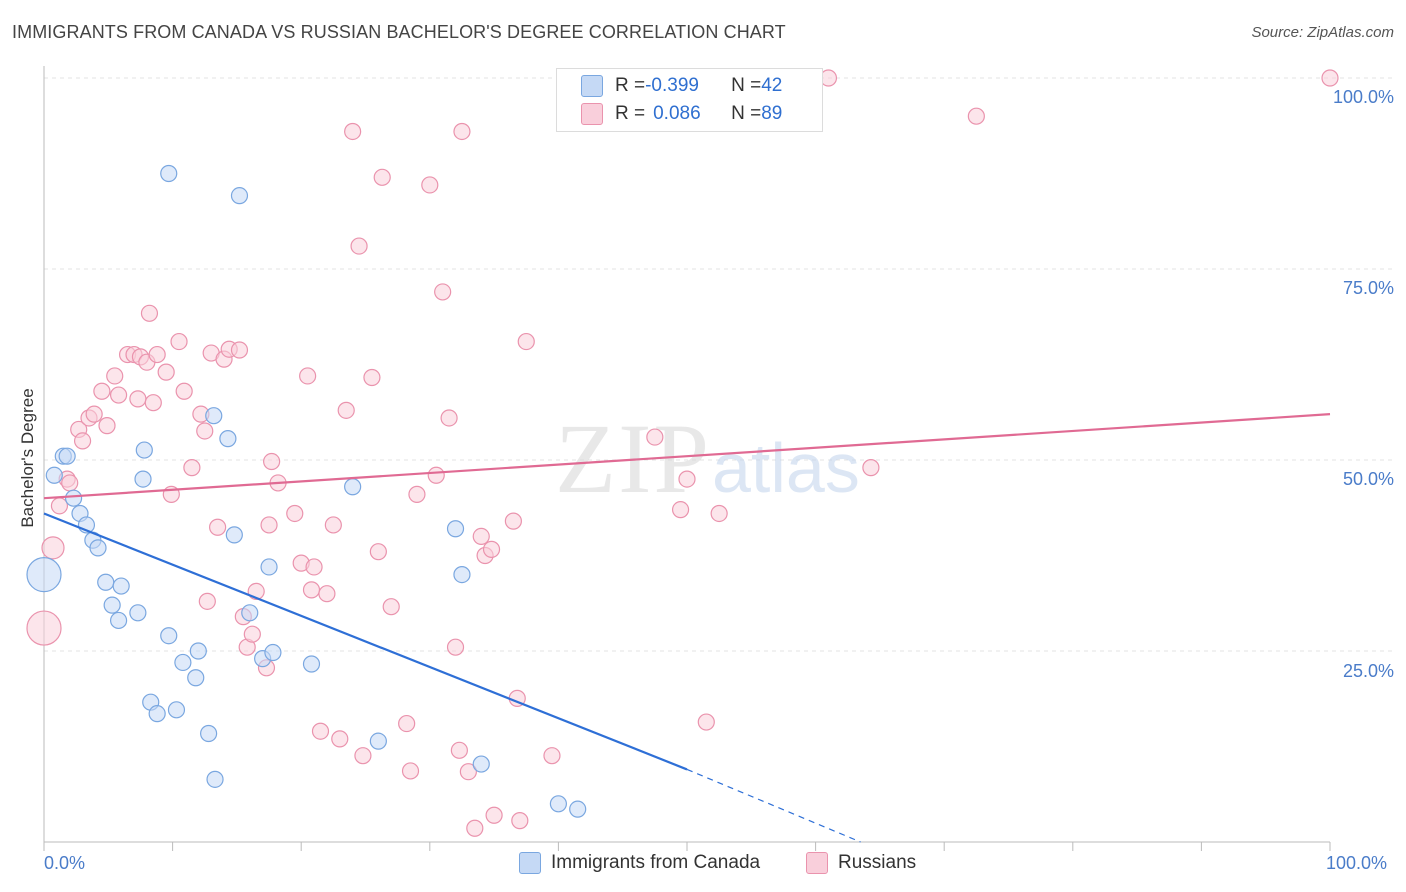  I want to click on watermark-atlas: atlas, so click(786, 468).